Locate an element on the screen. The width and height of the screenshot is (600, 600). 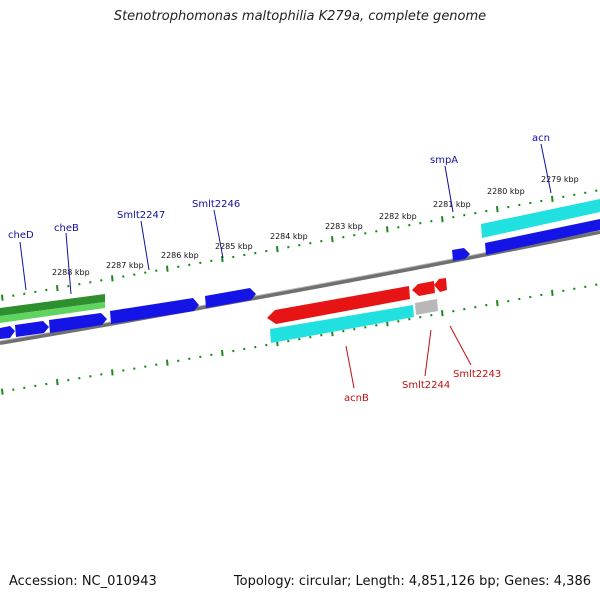
cds-feature-acn is located at coordinates (540, 218).